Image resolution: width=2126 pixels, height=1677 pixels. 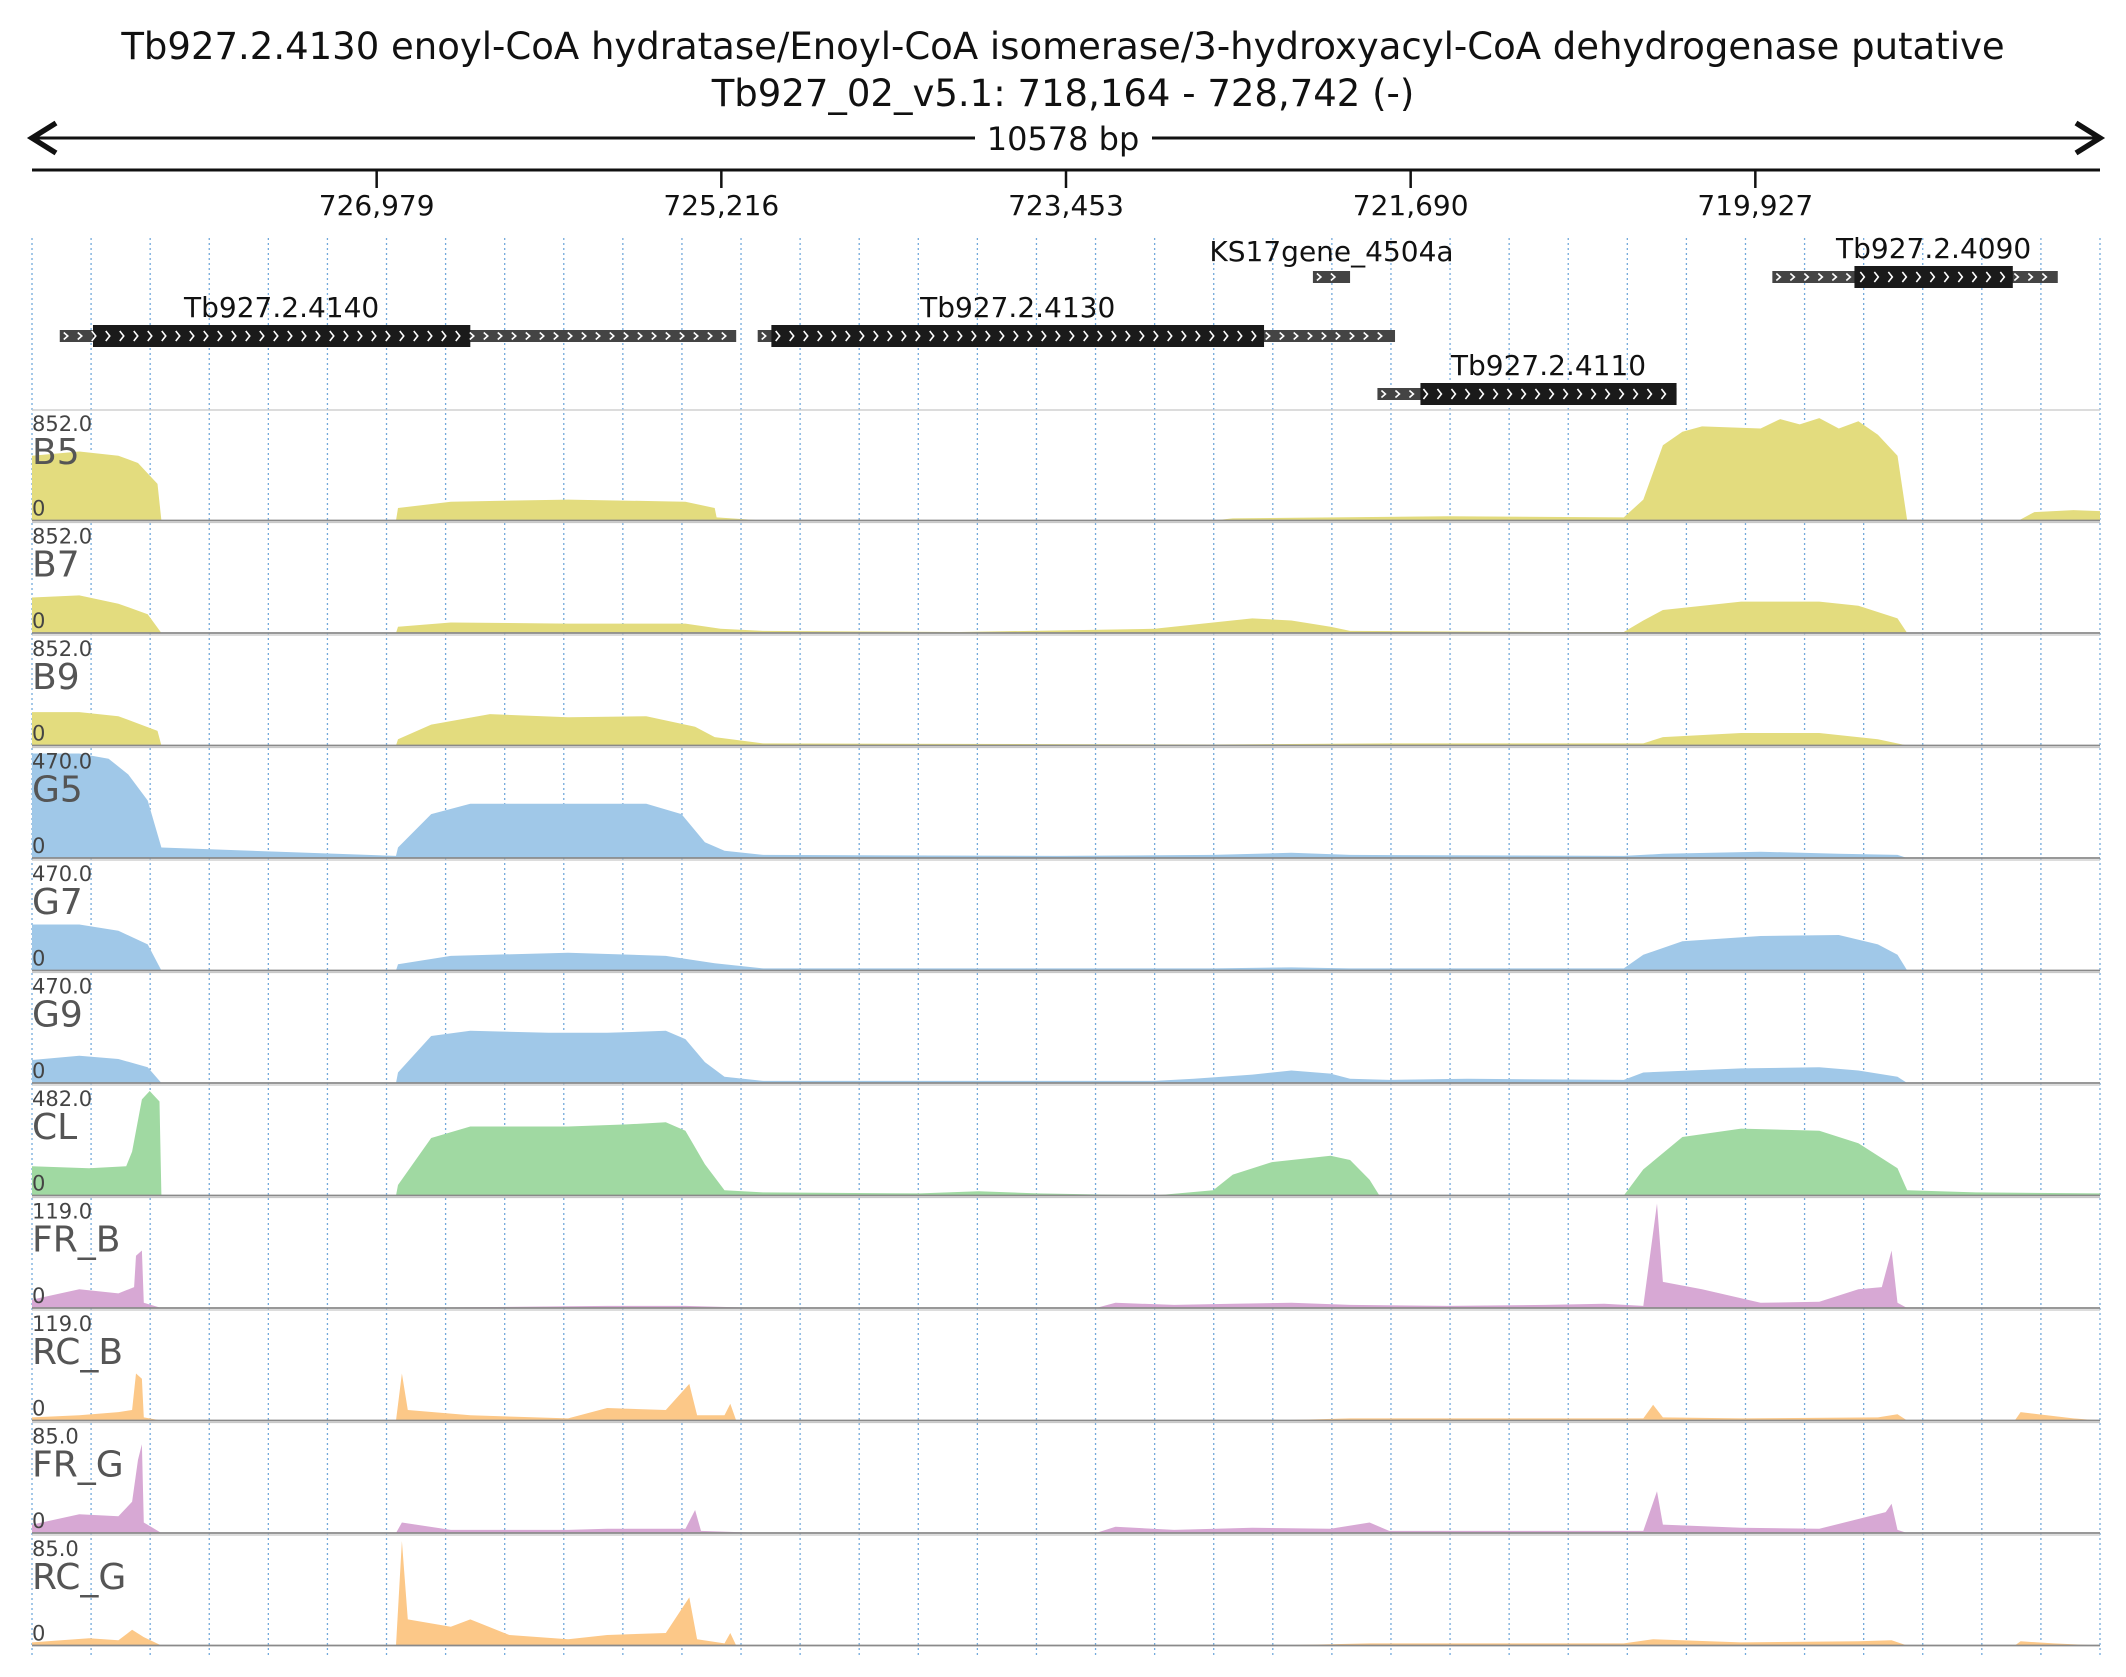 What do you see at coordinates (281, 336) in the screenshot?
I see `gene-cds` at bounding box center [281, 336].